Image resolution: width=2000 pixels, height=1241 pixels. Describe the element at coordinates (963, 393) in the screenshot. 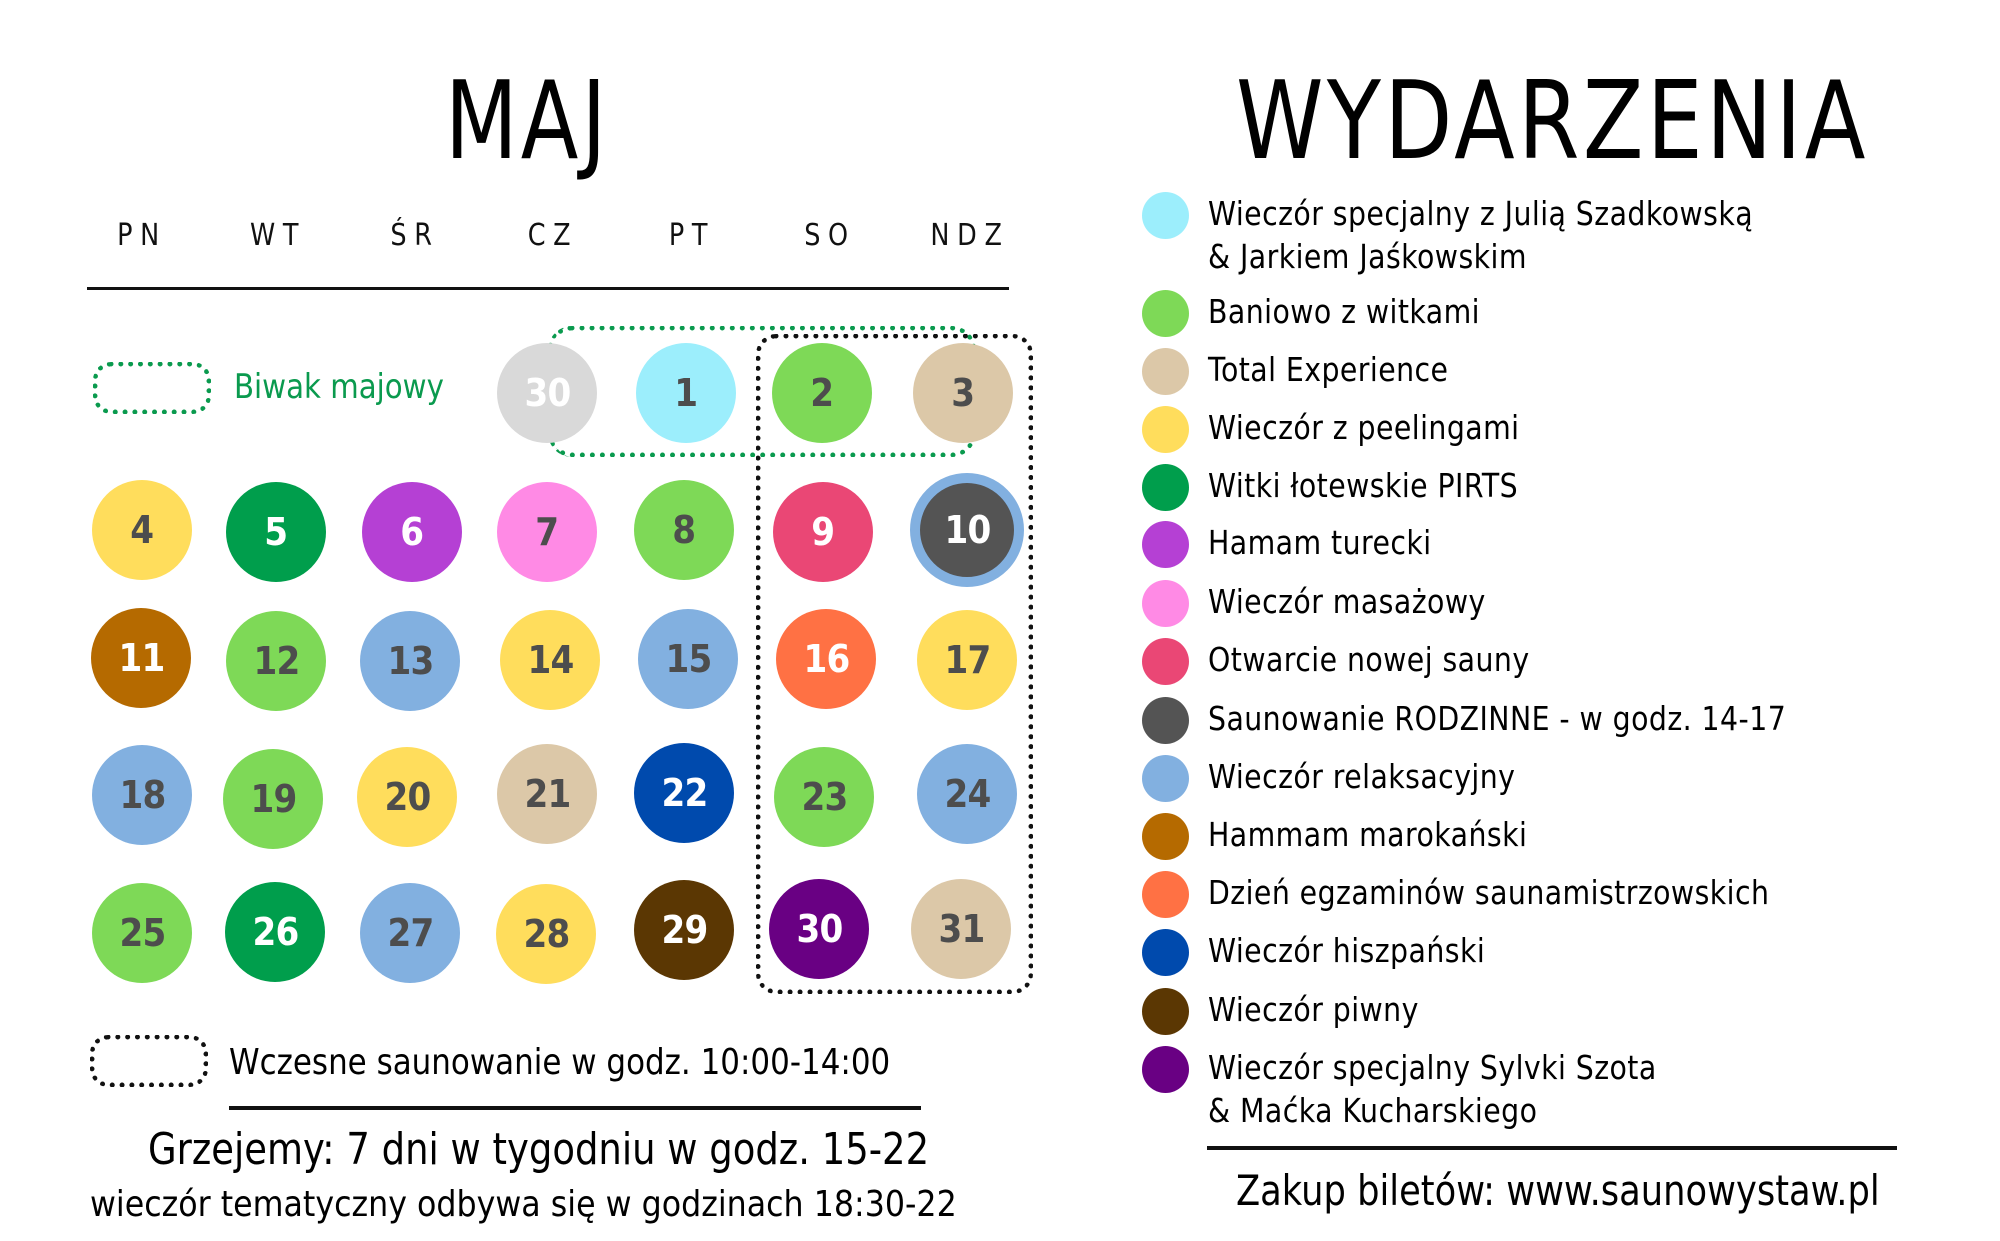

I see `day-3: 3` at that location.